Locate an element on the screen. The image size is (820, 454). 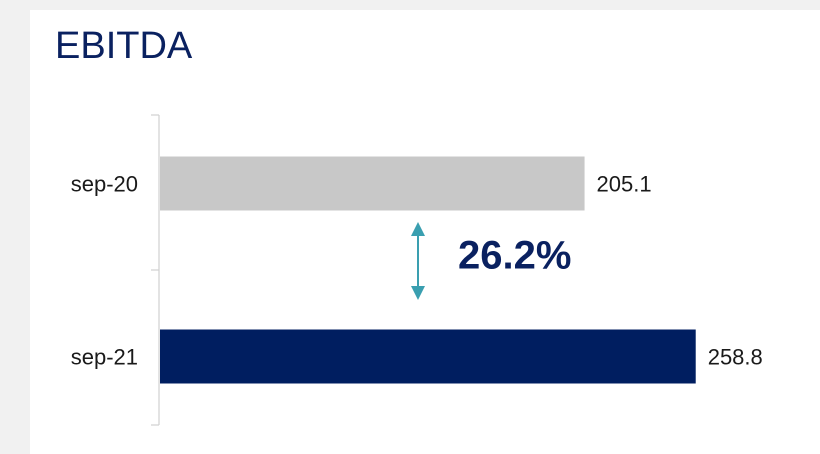
change-annotation: 26.2% is located at coordinates (514, 256).